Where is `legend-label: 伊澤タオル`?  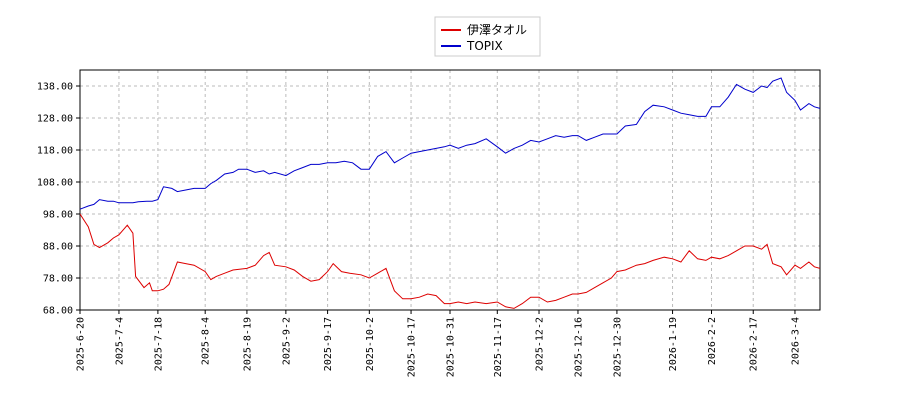 legend-label: 伊澤タオル is located at coordinates (497, 30).